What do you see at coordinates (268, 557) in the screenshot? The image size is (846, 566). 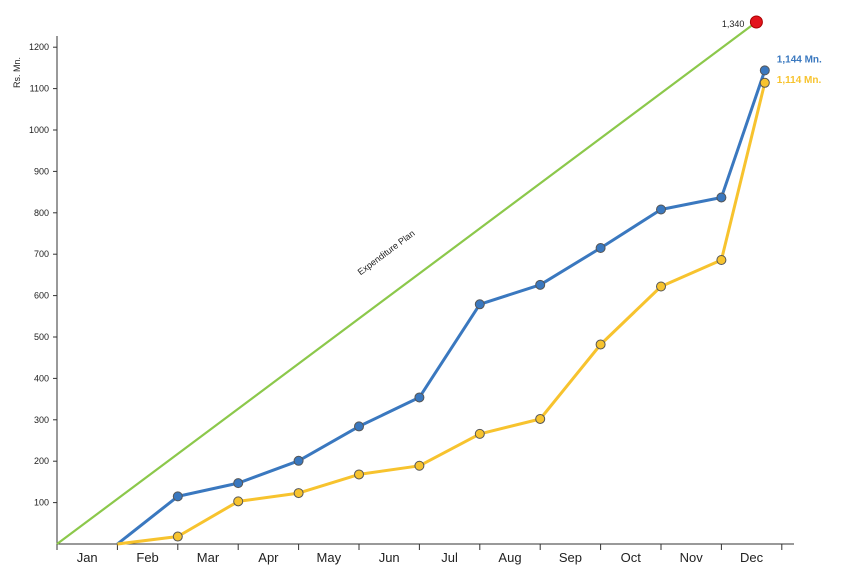 I see `x-tick-label-apr: Apr` at bounding box center [268, 557].